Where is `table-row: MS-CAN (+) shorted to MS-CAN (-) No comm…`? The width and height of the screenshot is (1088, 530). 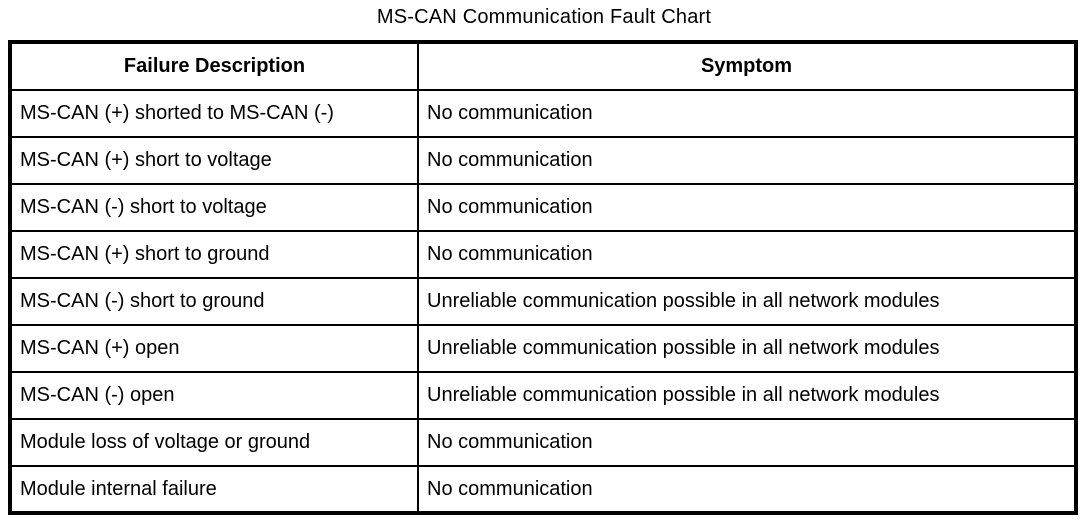 table-row: MS-CAN (+) shorted to MS-CAN (-) No comm… is located at coordinates (543, 113).